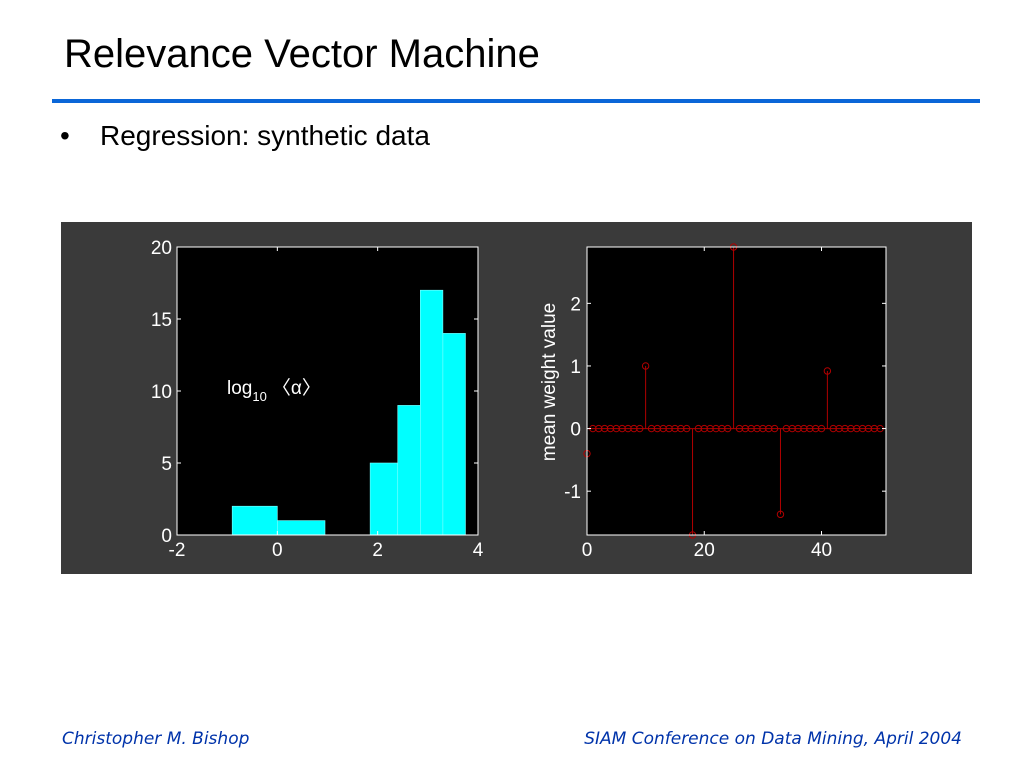  I want to click on bullet-item: • Regression: synthetic data, so click(245, 136).